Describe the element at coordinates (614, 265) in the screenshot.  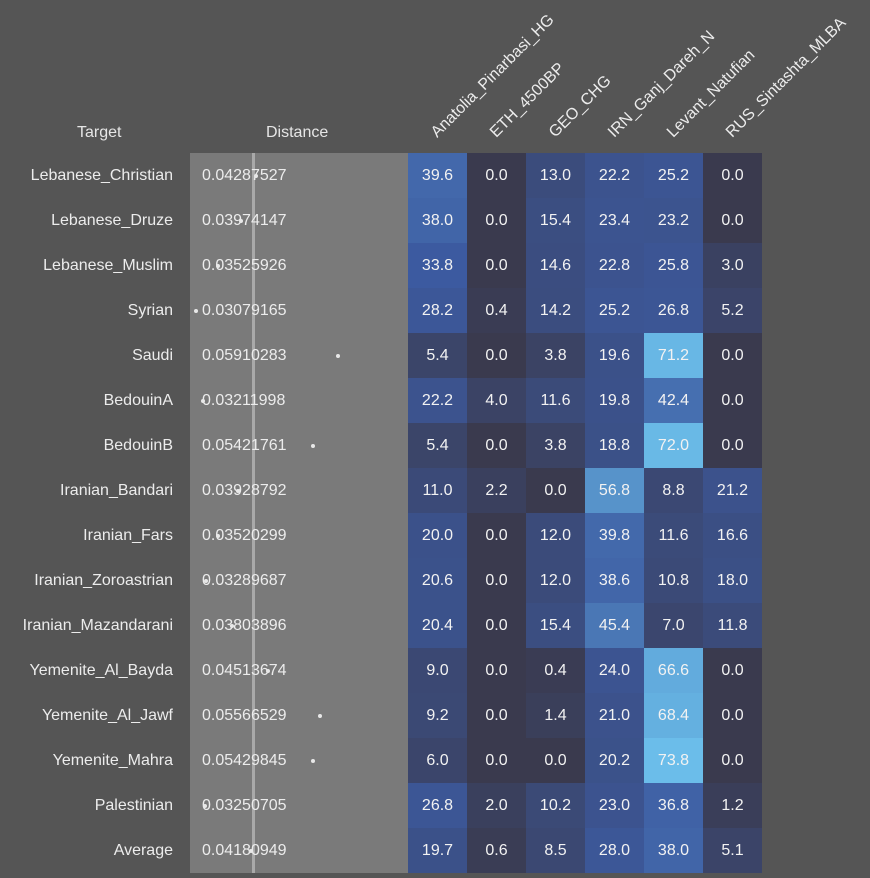
I see `heatmap-cell-lebanese-muslim-irn-ganj-dareh-n: 22.8` at that location.